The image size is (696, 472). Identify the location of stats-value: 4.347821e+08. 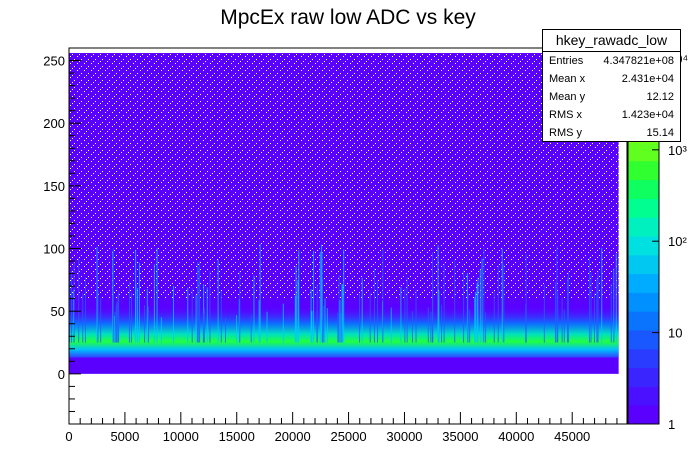
(638, 61).